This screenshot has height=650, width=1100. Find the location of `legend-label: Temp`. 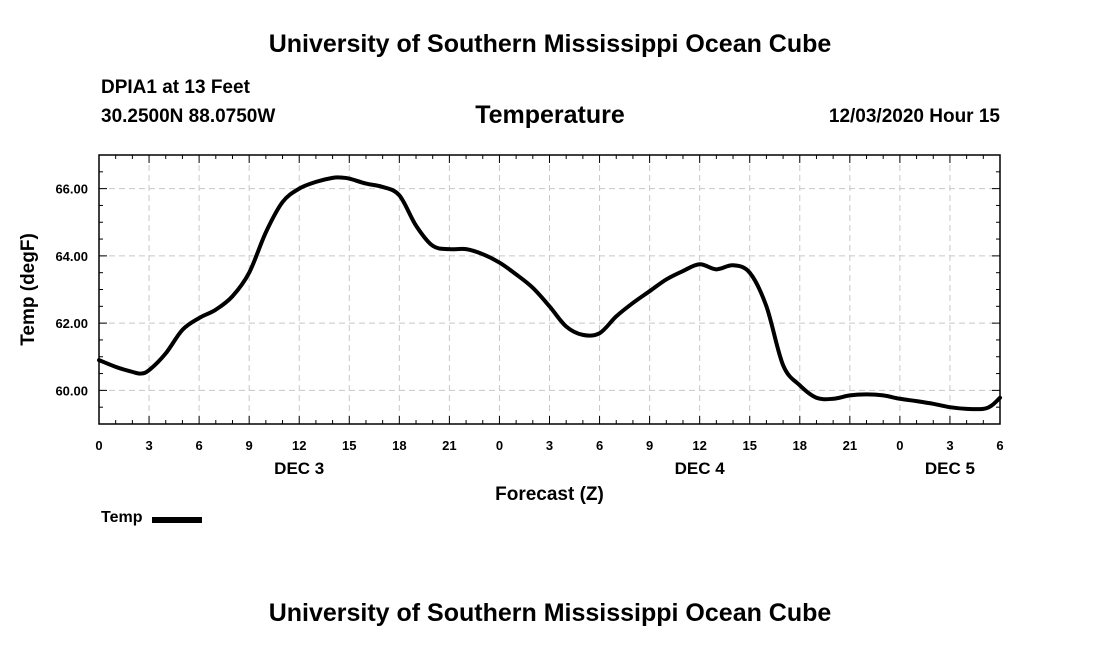

legend-label: Temp is located at coordinates (122, 517).